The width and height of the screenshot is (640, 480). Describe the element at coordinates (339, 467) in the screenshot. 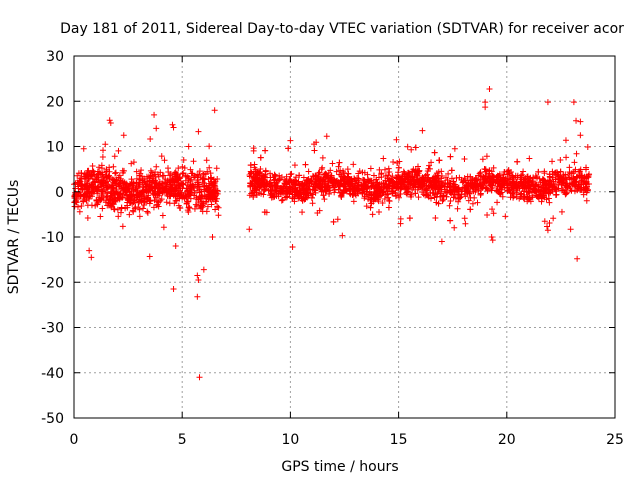

I see `x-axis-label: GPS time / hours` at that location.